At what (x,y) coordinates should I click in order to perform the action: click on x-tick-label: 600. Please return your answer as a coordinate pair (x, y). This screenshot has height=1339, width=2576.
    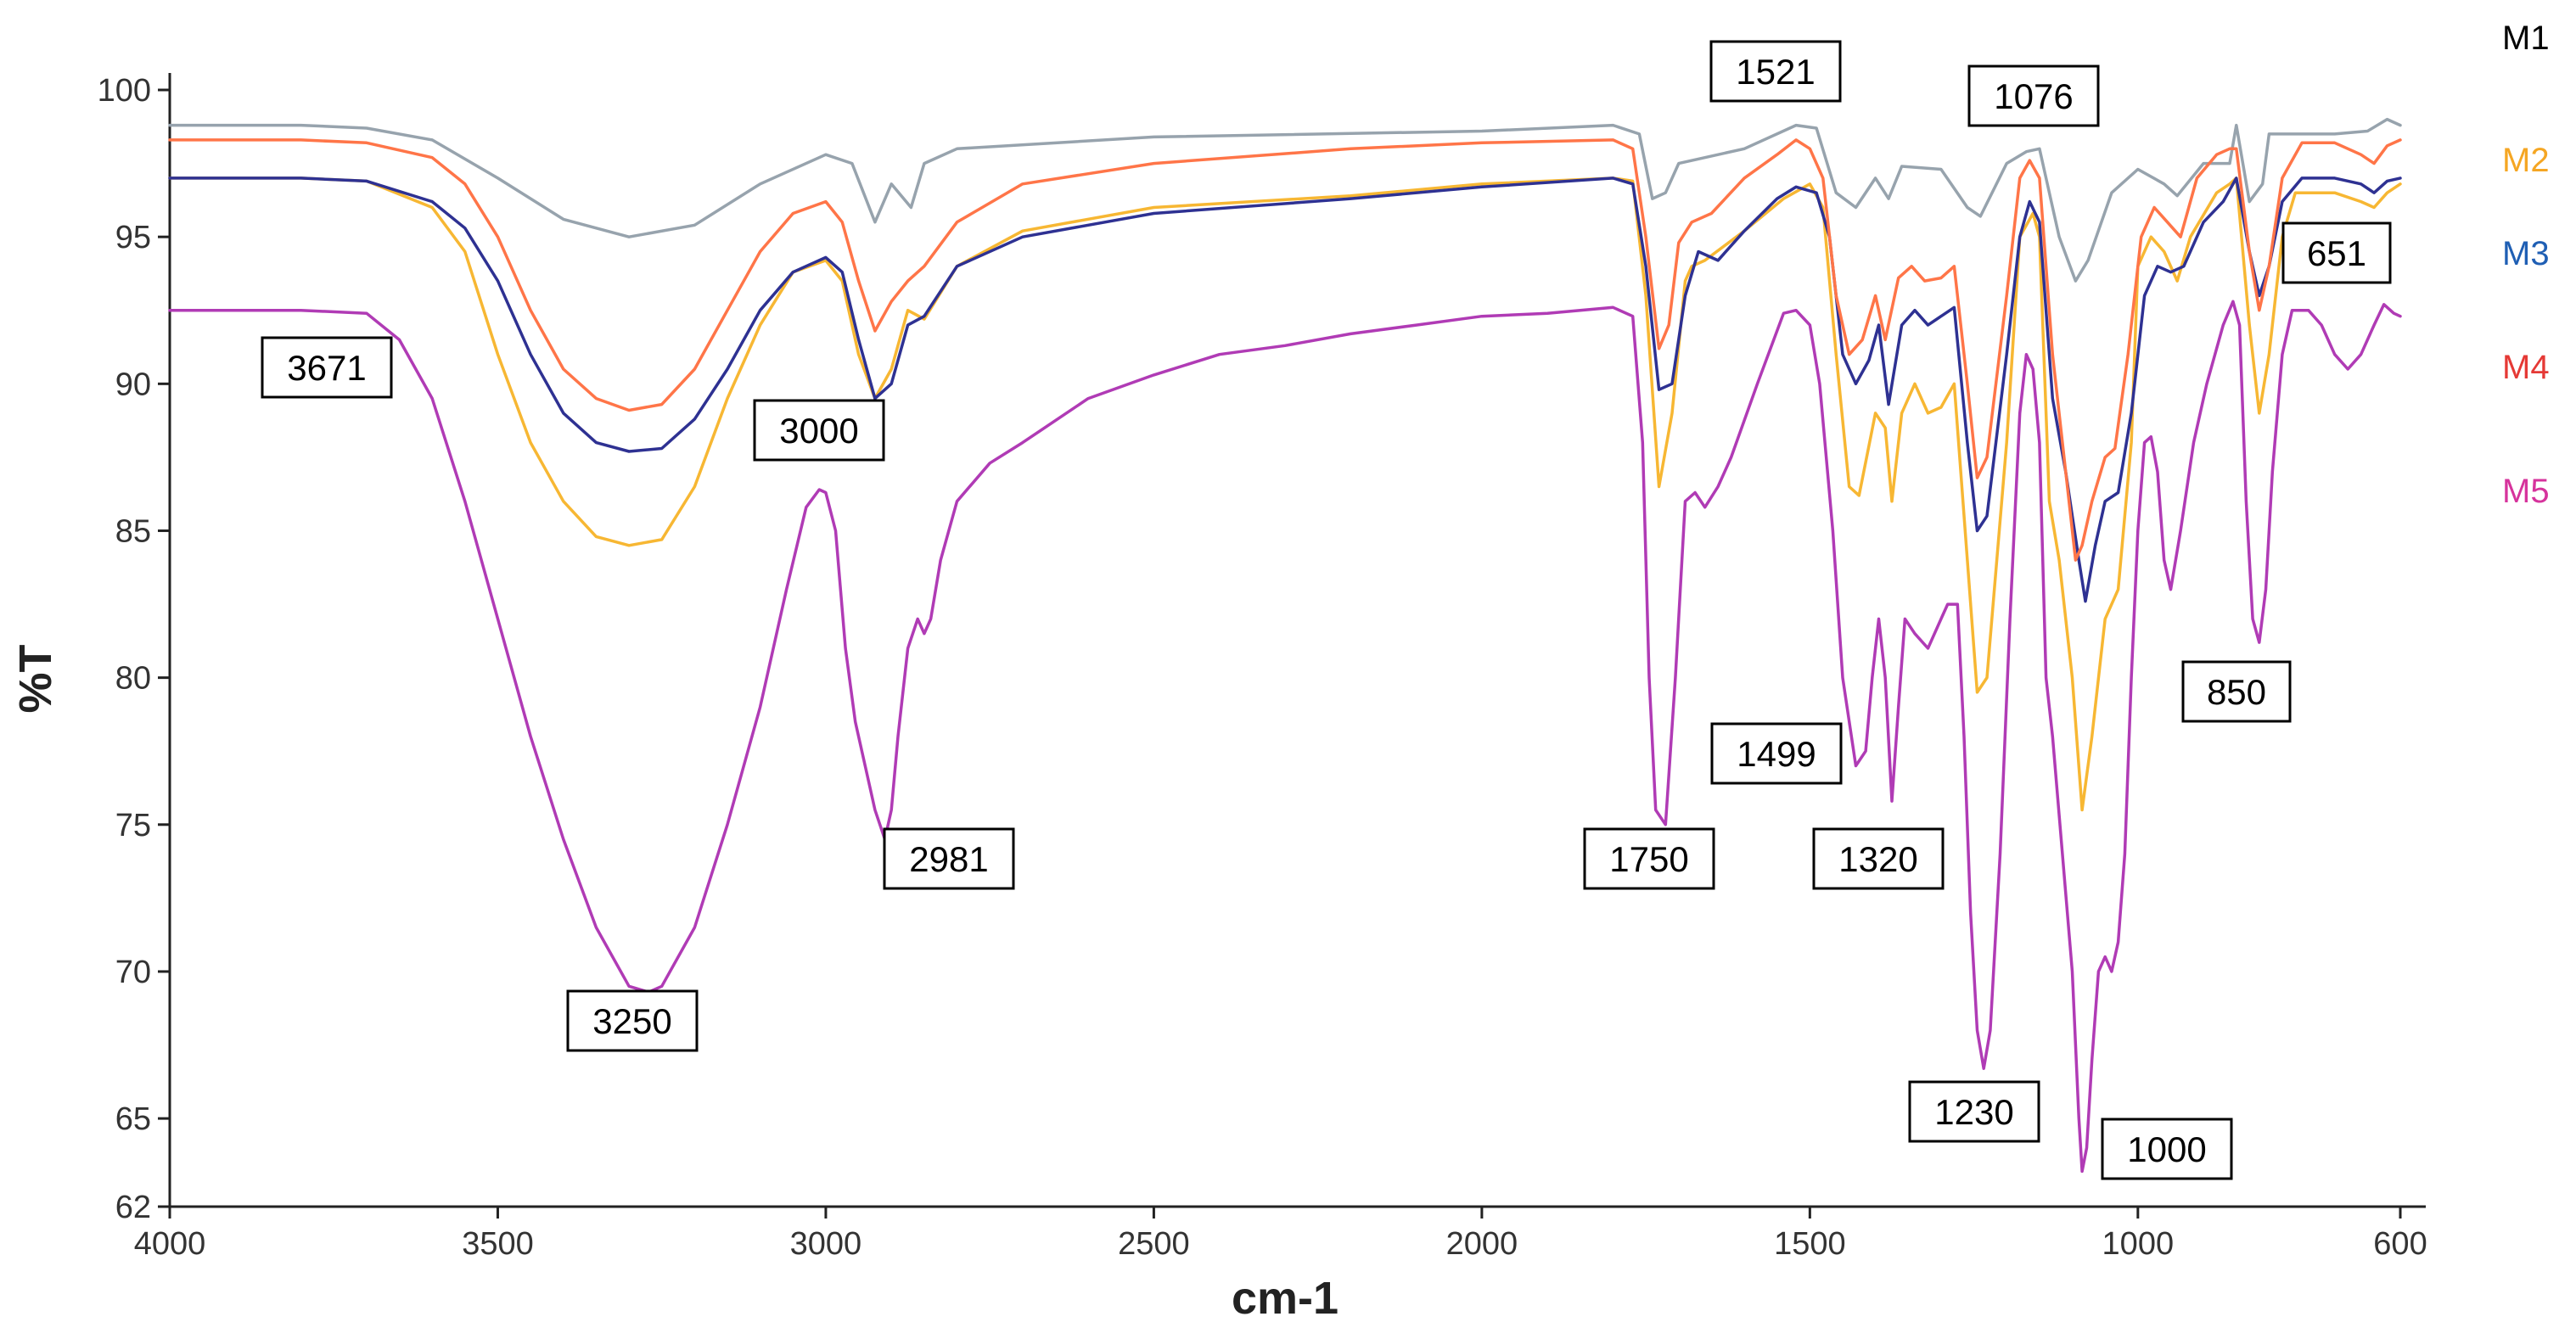
    Looking at the image, I should click on (2400, 1244).